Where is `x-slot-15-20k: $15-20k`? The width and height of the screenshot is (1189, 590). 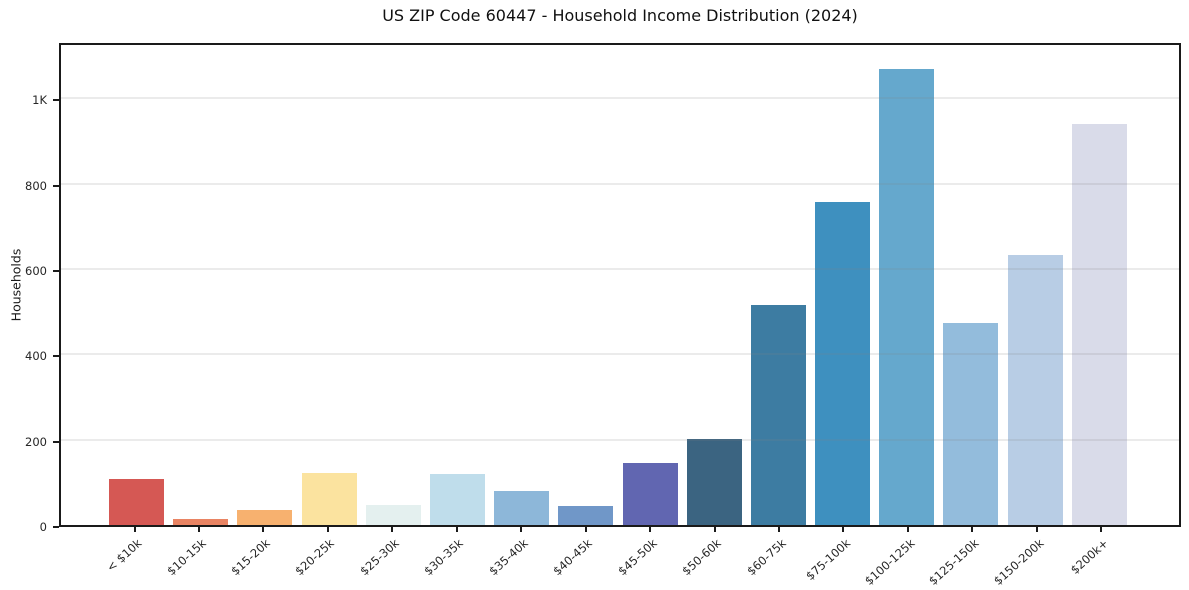 x-slot-15-20k: $15-20k is located at coordinates (259, 558).